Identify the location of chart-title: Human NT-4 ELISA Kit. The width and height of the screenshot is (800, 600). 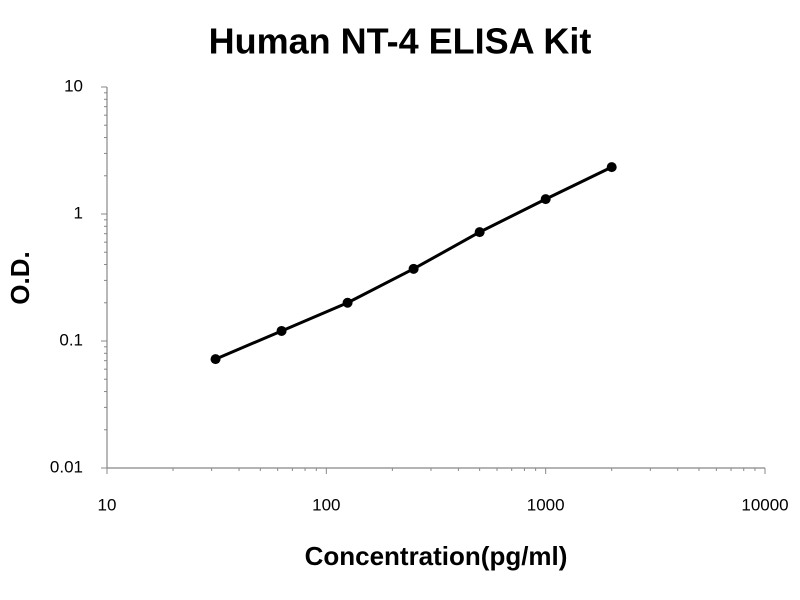
(400, 41).